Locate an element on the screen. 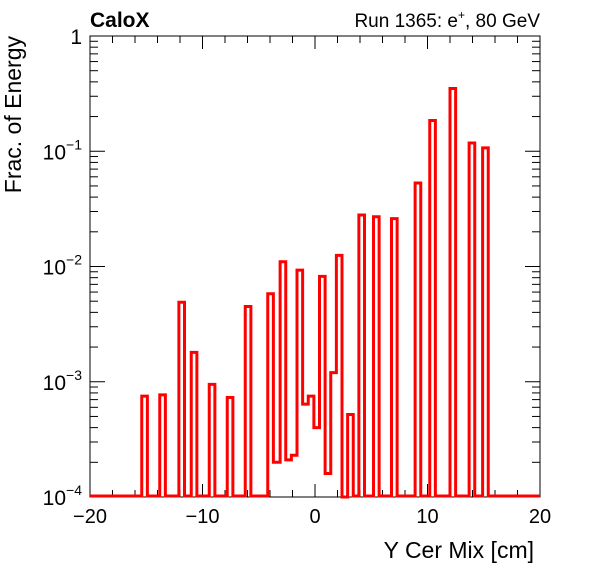 Image resolution: width=596 pixels, height=572 pixels. x-tick-label: 0 is located at coordinates (314, 517).